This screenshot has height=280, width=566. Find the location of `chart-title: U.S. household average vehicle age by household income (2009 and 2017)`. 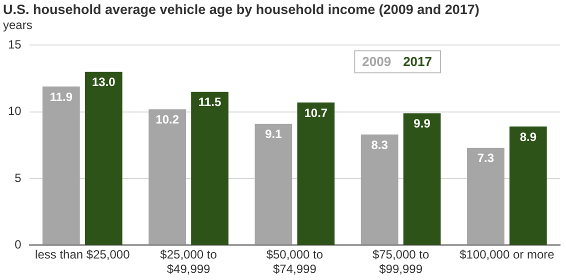

chart-title: U.S. household average vehicle age by household income (2009 and 2017) is located at coordinates (241, 9).